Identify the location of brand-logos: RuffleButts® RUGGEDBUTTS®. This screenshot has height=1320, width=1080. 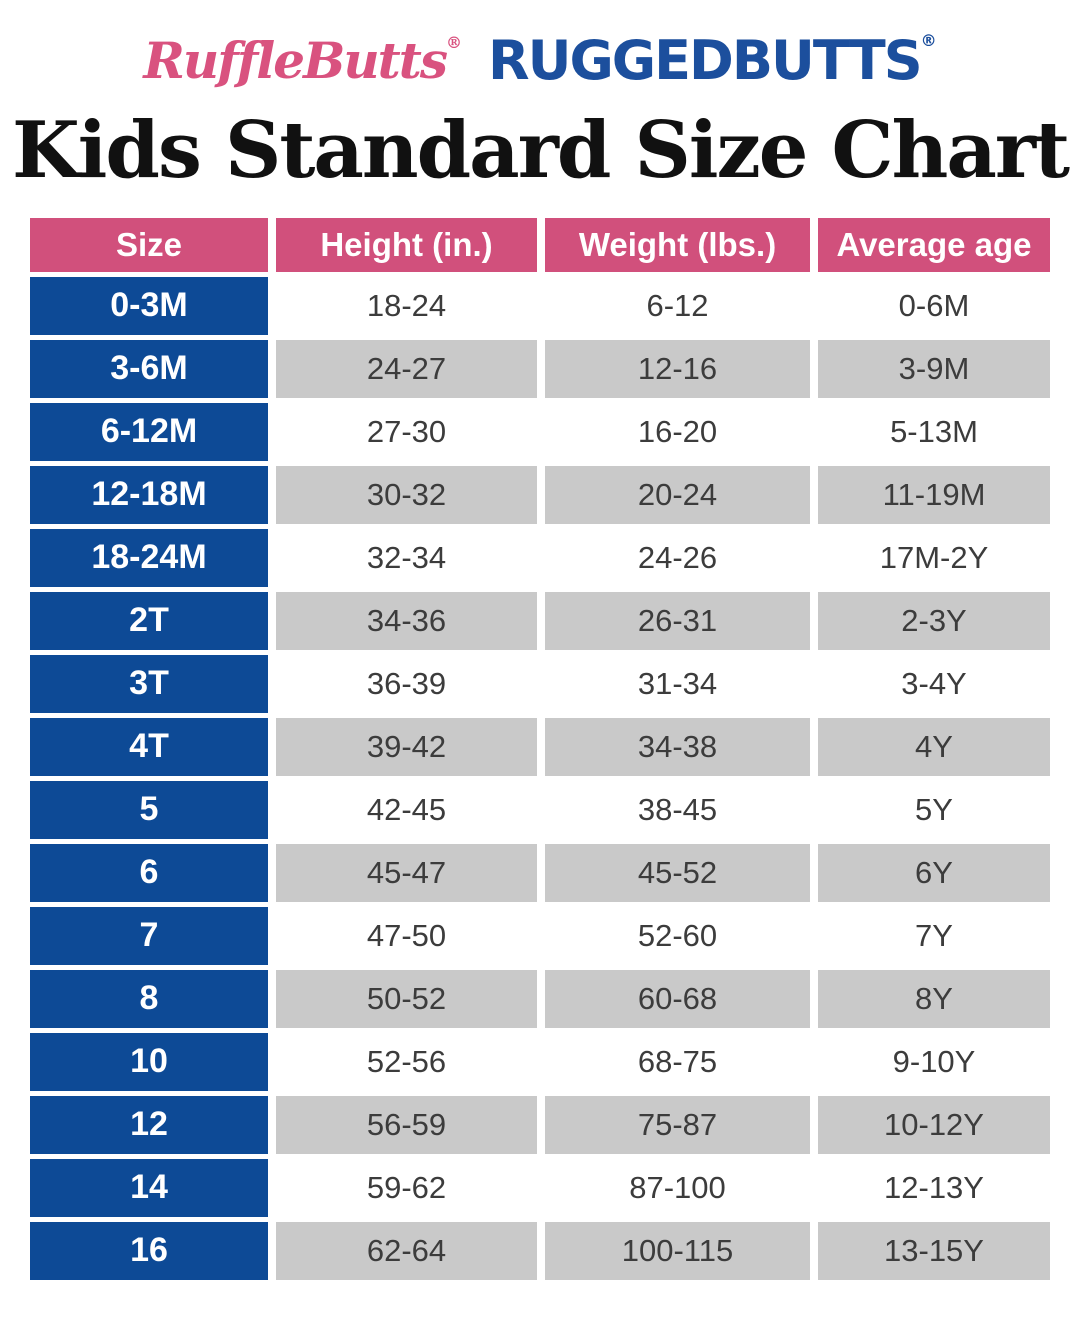
(540, 47).